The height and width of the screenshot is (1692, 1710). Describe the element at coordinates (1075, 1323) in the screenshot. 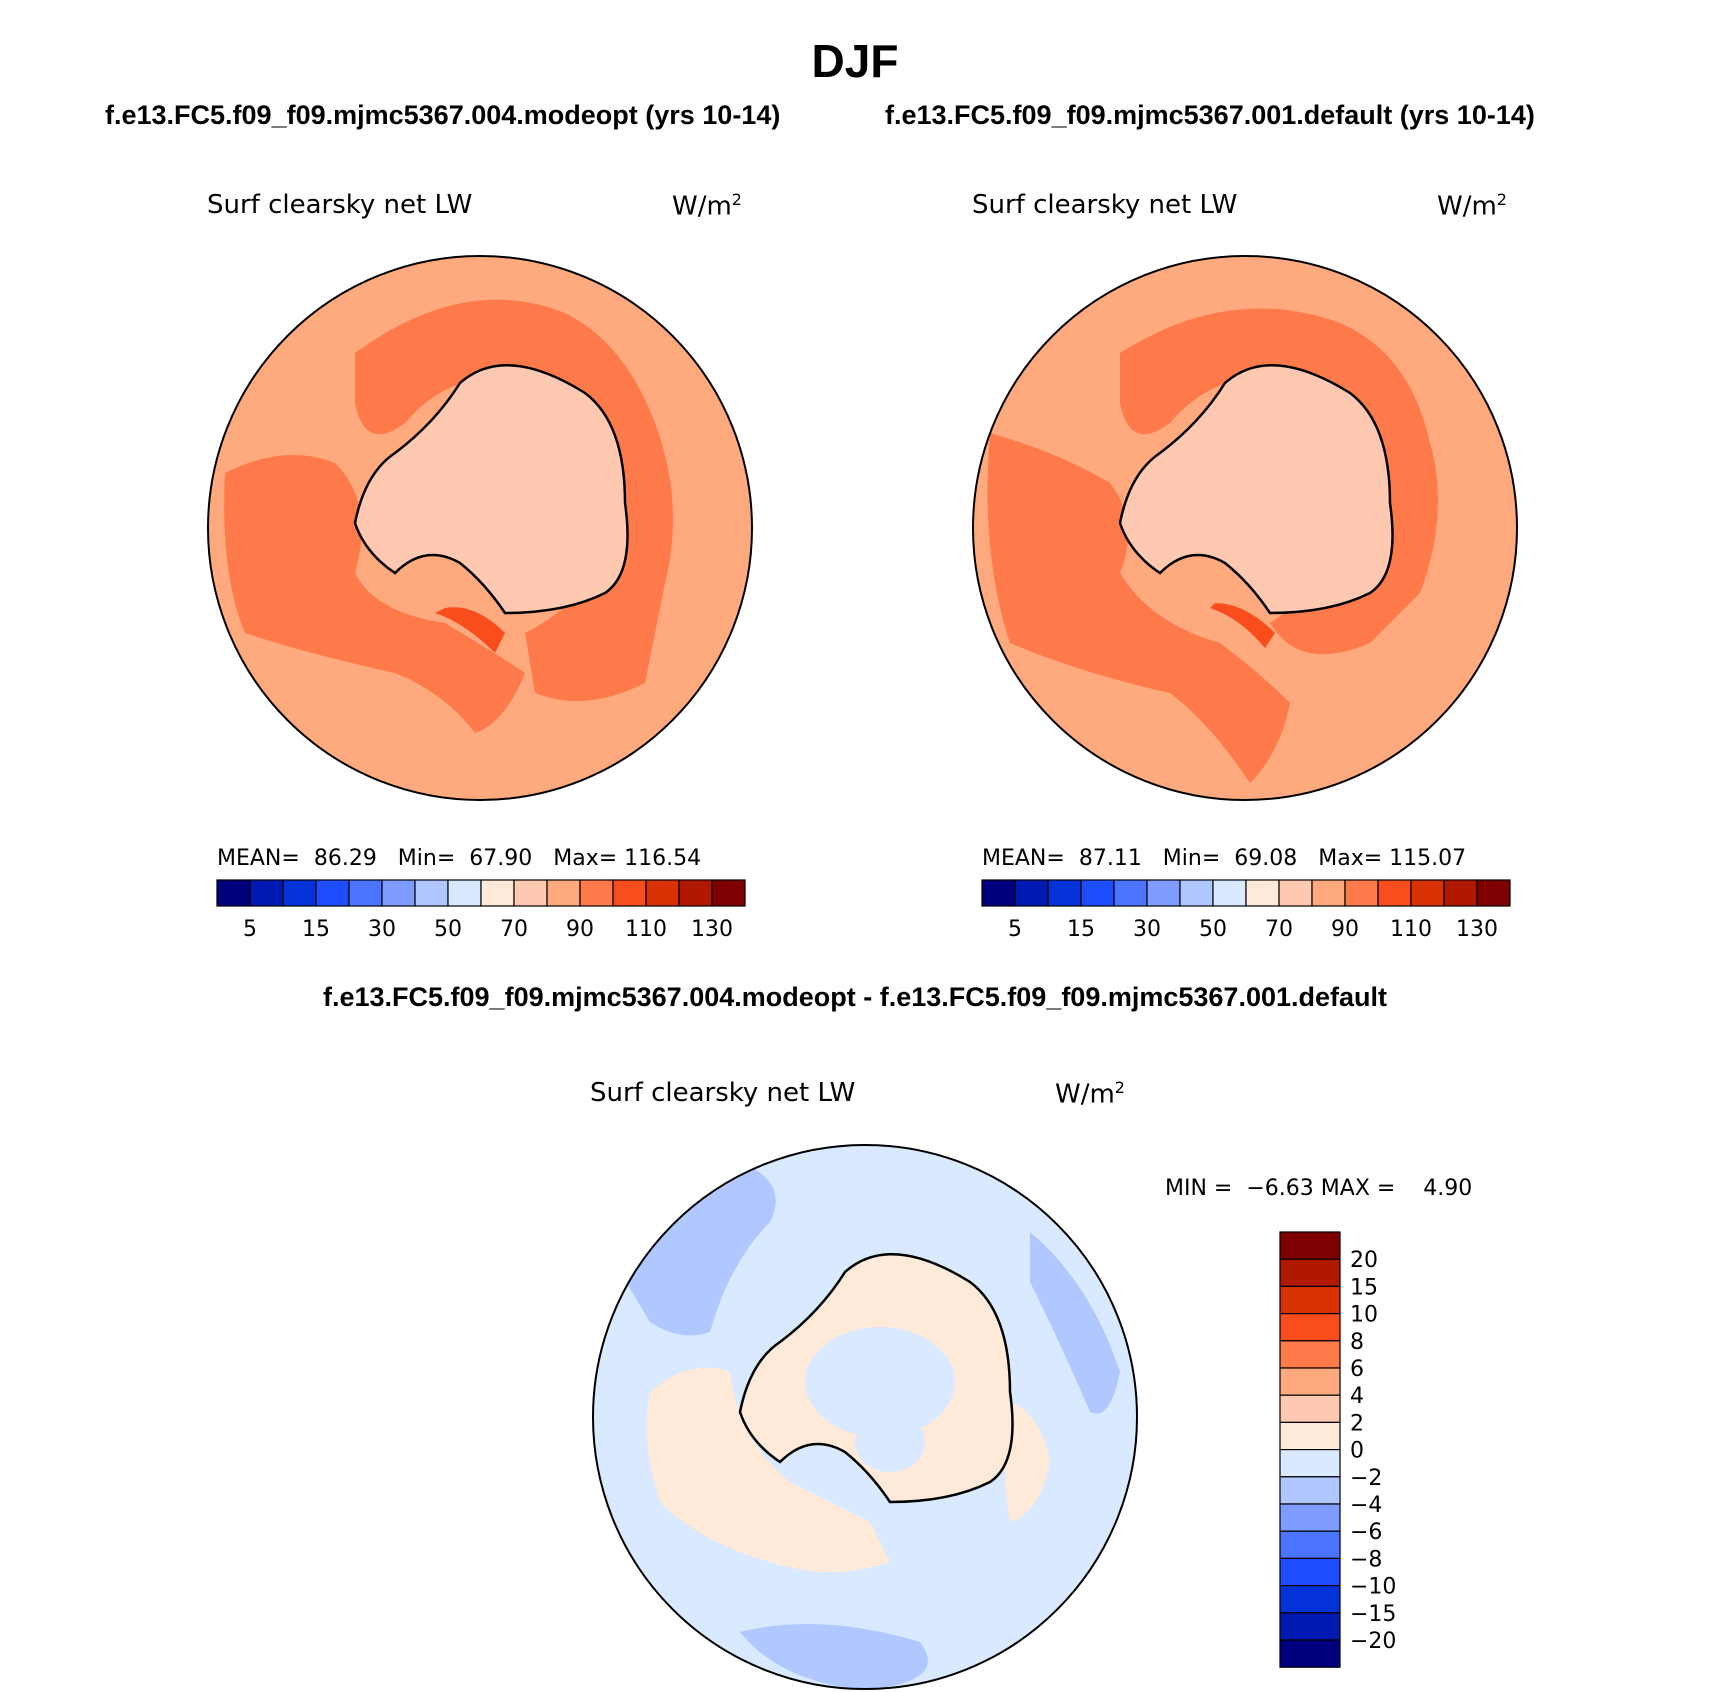

I see `diff-cool-patch-ne` at that location.